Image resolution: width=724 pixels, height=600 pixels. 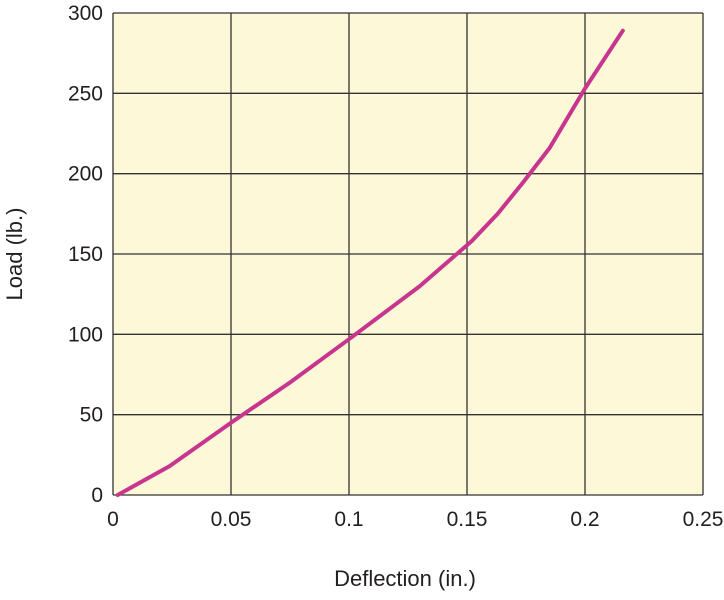 What do you see at coordinates (231, 519) in the screenshot?
I see `x-tick-label: 0.05` at bounding box center [231, 519].